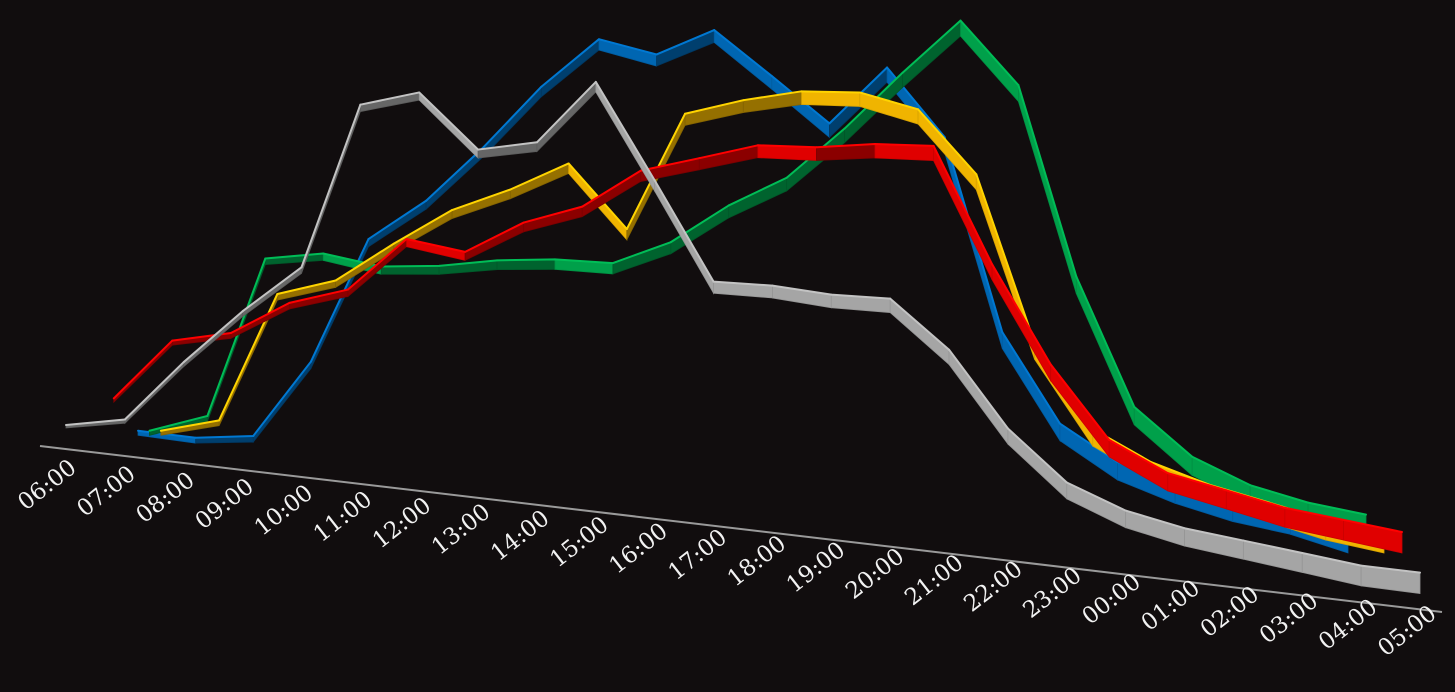 Image resolution: width=1455 pixels, height=692 pixels. What do you see at coordinates (402, 523) in the screenshot?
I see `x-tick-label: 12:00` at bounding box center [402, 523].